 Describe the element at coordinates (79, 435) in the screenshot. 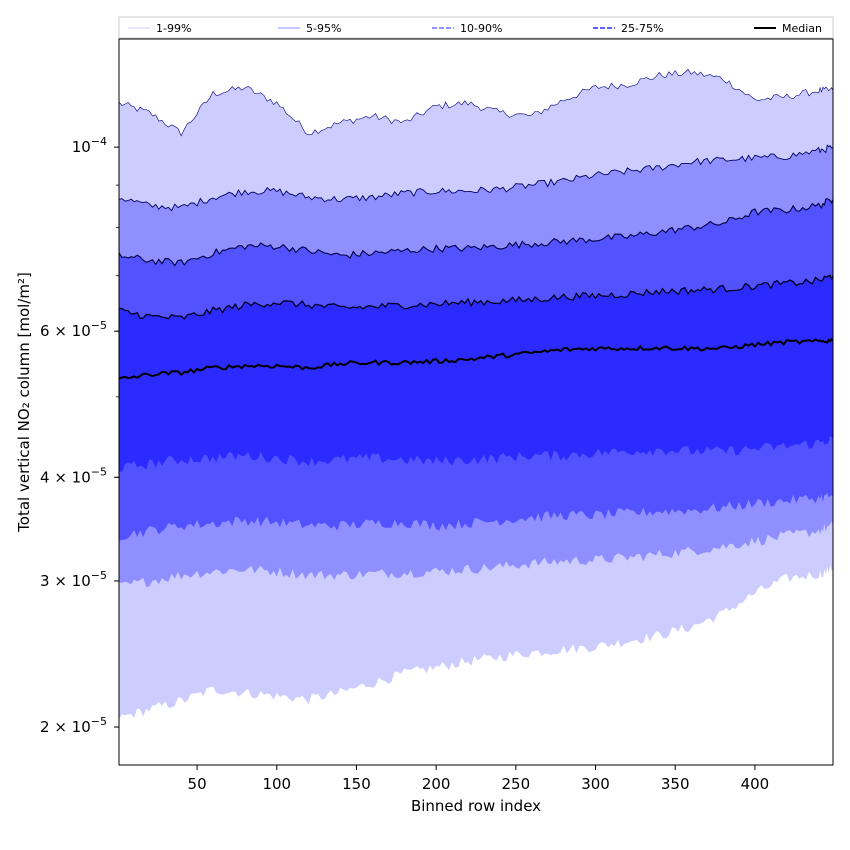

I see `y-axis-ticks: 2 × 10−5 3 × 10−5 4 × 10−5 6 × 10−5 10−4` at that location.